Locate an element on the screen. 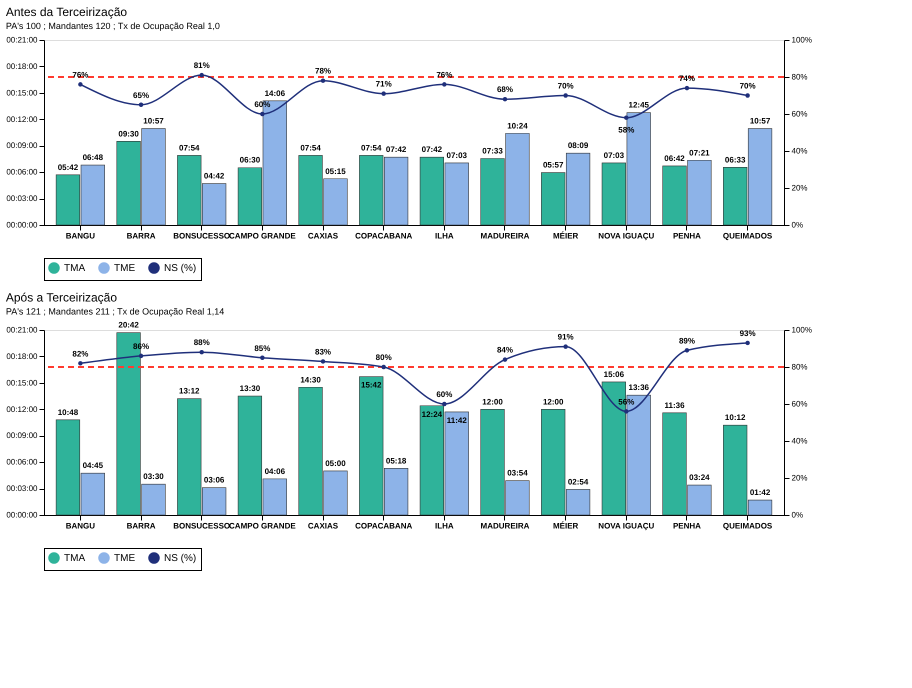 The width and height of the screenshot is (912, 688). data-label: 05:15 is located at coordinates (335, 171).